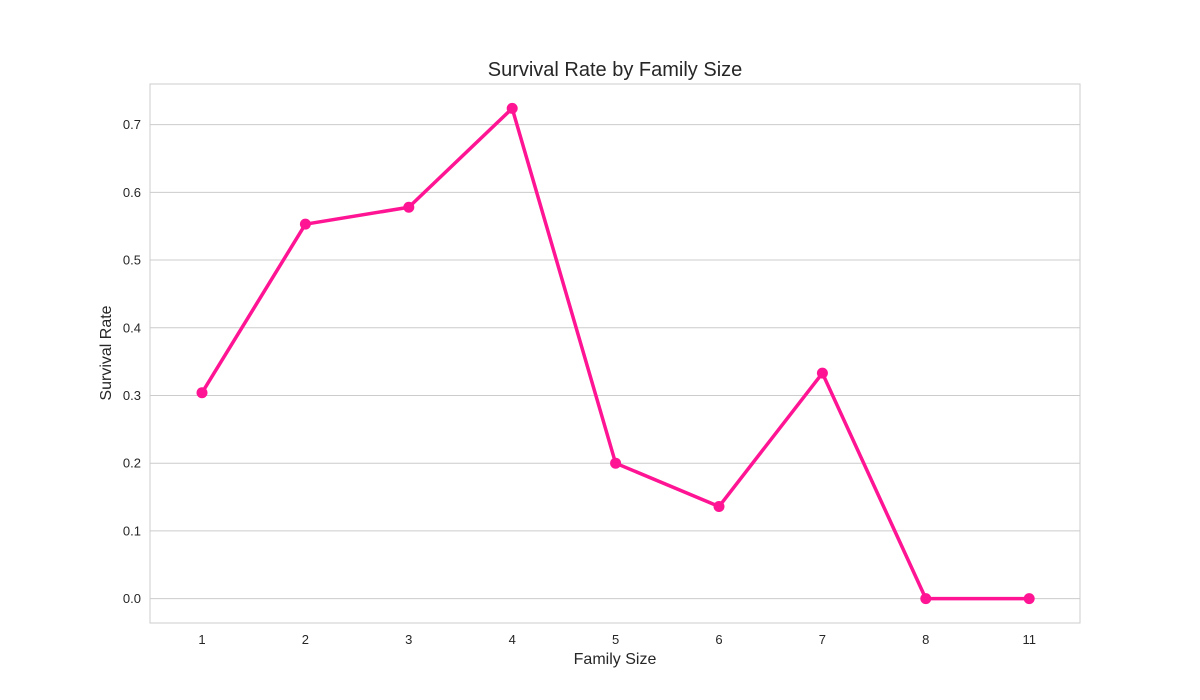 This screenshot has height=700, width=1200. What do you see at coordinates (132, 192) in the screenshot?
I see `y-tick-label: 0.6` at bounding box center [132, 192].